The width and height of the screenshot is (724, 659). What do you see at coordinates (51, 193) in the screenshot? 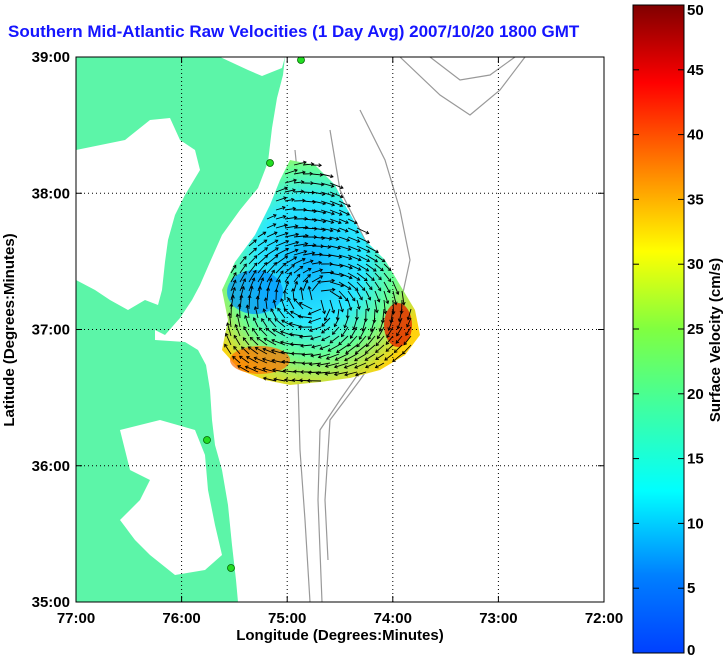
I see `y-tick-label: 38:00` at bounding box center [51, 193].